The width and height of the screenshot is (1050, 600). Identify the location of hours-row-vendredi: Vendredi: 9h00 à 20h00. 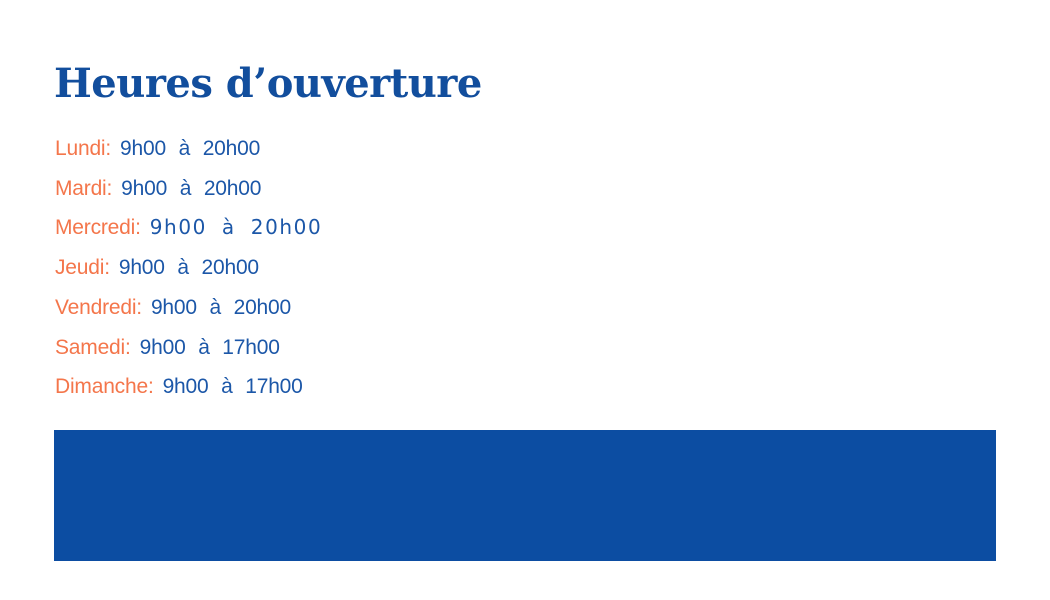
(188, 308).